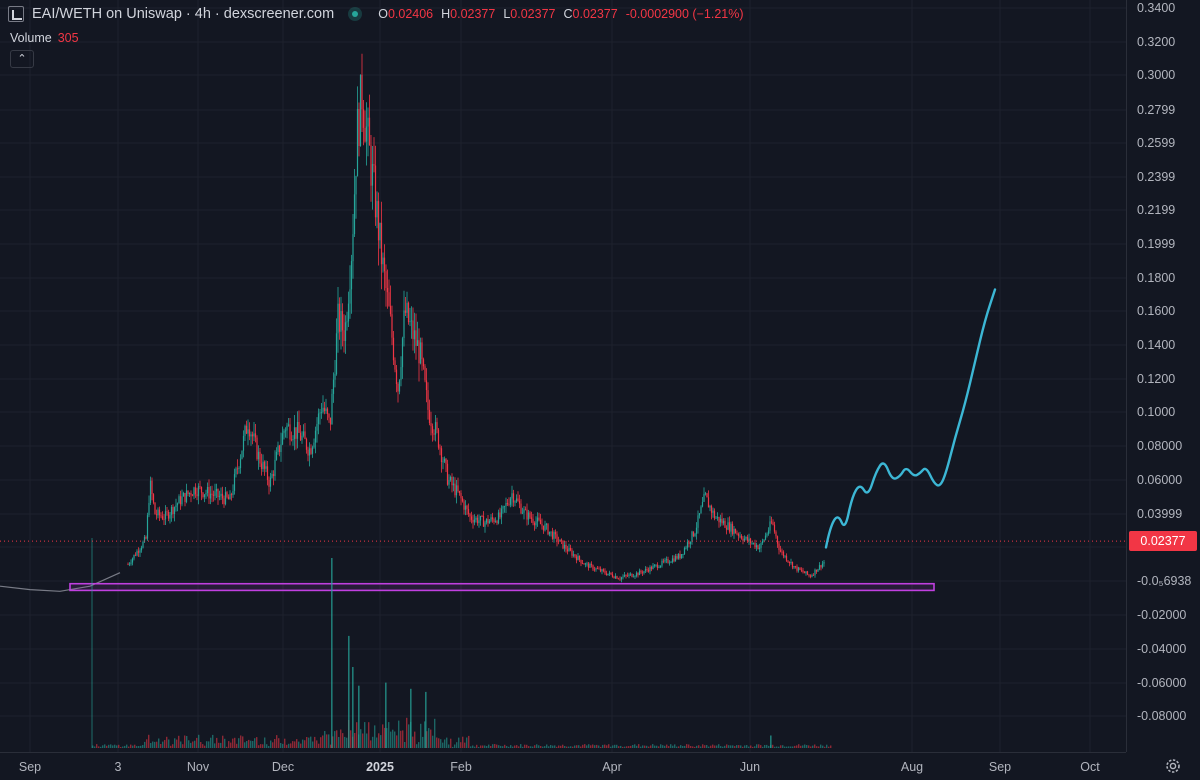 The height and width of the screenshot is (780, 1200). What do you see at coordinates (563, 766) in the screenshot?
I see `time-axis: Sep 3 Nov Dec 2025 Feb Apr Jun Aug Sep Oct` at bounding box center [563, 766].